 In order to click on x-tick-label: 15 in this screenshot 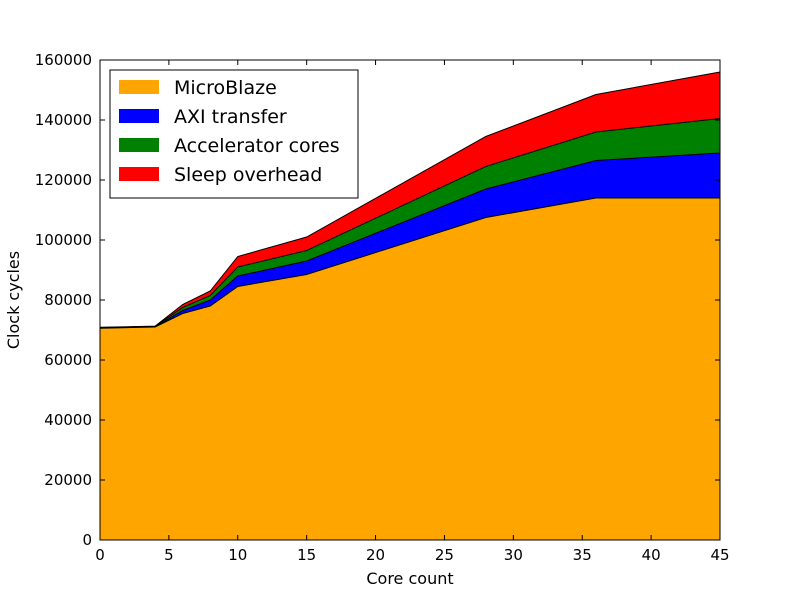, I will do `click(306, 555)`.